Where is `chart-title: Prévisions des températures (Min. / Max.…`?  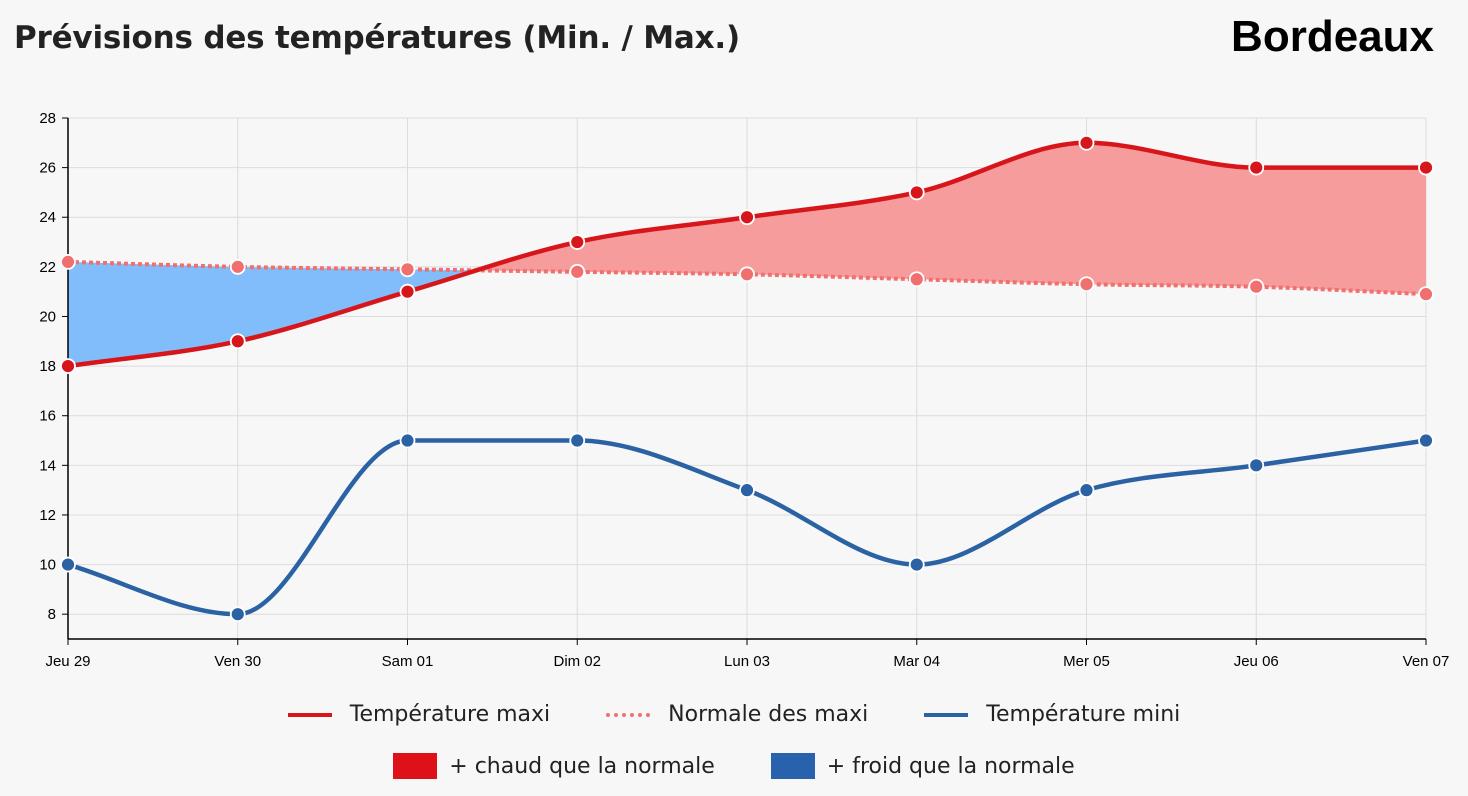 chart-title: Prévisions des températures (Min. / Max.… is located at coordinates (377, 38).